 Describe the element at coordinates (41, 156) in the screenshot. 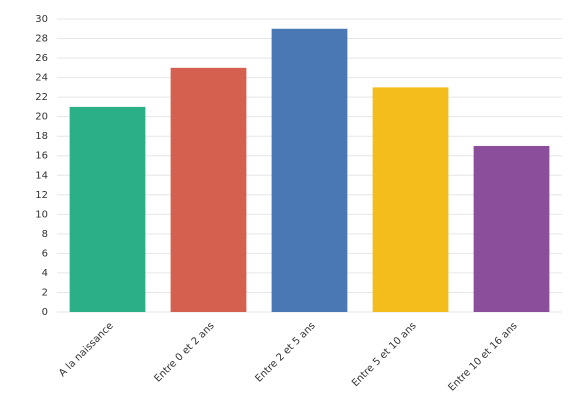

I see `y-tick-label: 16` at that location.